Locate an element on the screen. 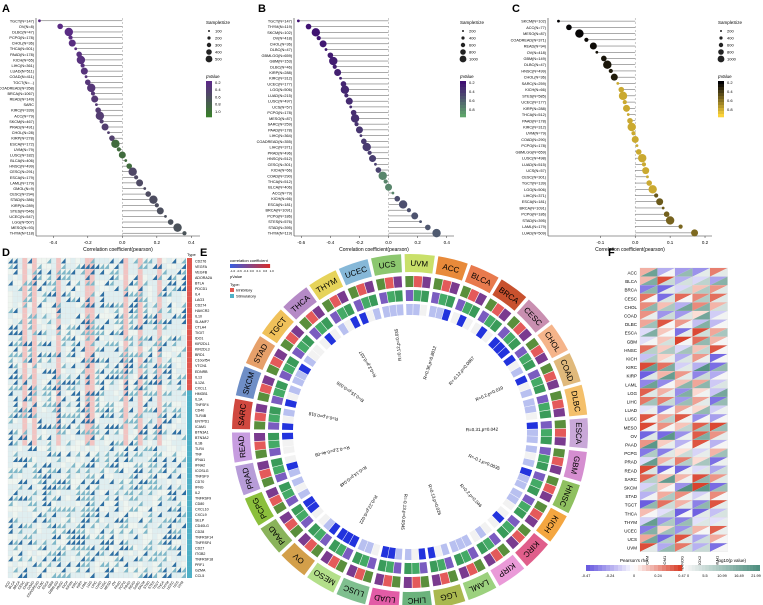 The image size is (763, 605). row-label: BTN3A2 is located at coordinates (202, 438).